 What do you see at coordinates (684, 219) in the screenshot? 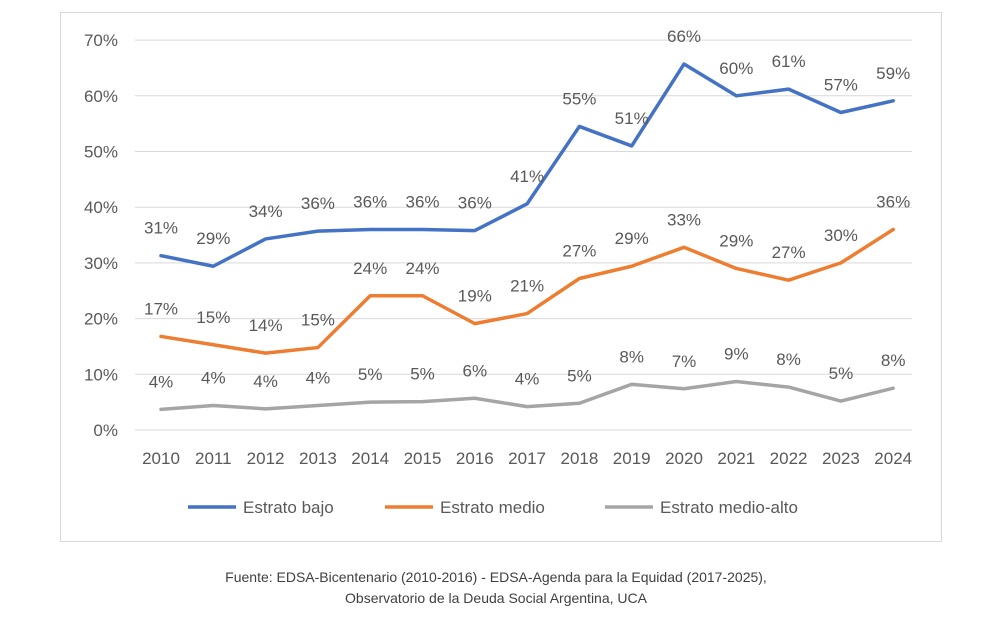
I see `data-label: 33%` at bounding box center [684, 219].